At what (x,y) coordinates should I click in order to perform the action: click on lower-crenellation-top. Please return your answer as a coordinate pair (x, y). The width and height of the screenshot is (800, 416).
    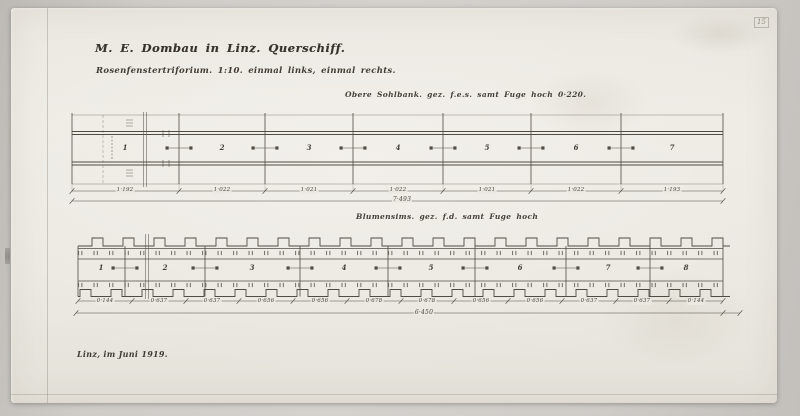
    Looking at the image, I should click on (404, 242).